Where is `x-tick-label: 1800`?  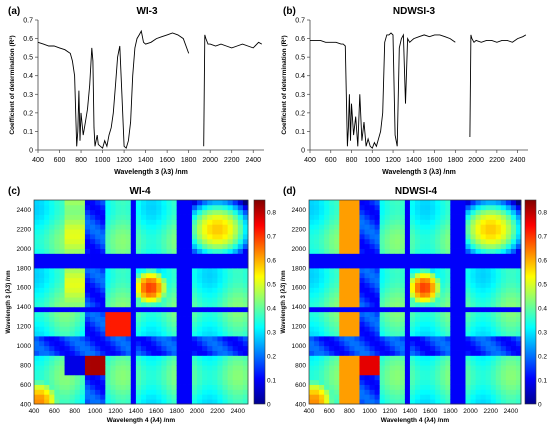 x-tick-label: 1800 is located at coordinates (176, 411).